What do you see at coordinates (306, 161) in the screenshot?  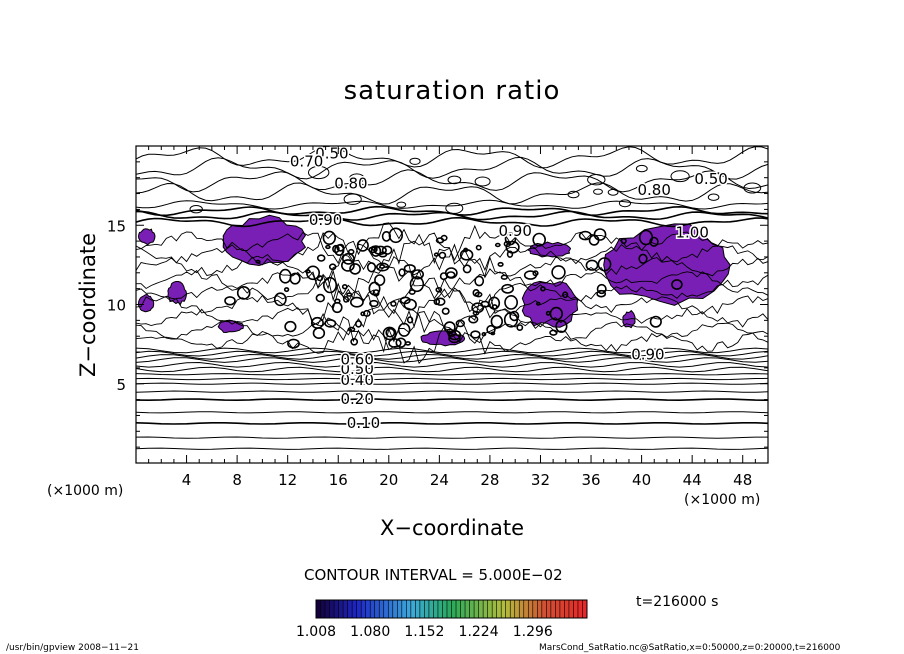 I see `contour-label: 0.70` at bounding box center [306, 161].